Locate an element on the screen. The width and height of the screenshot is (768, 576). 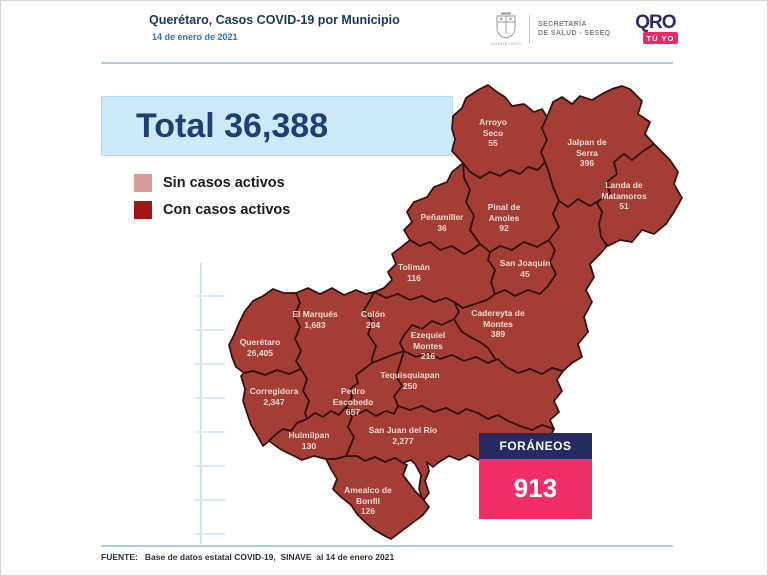
qro-tu-yo-logo: QRO TÚ YO is located at coordinates (656, 28).